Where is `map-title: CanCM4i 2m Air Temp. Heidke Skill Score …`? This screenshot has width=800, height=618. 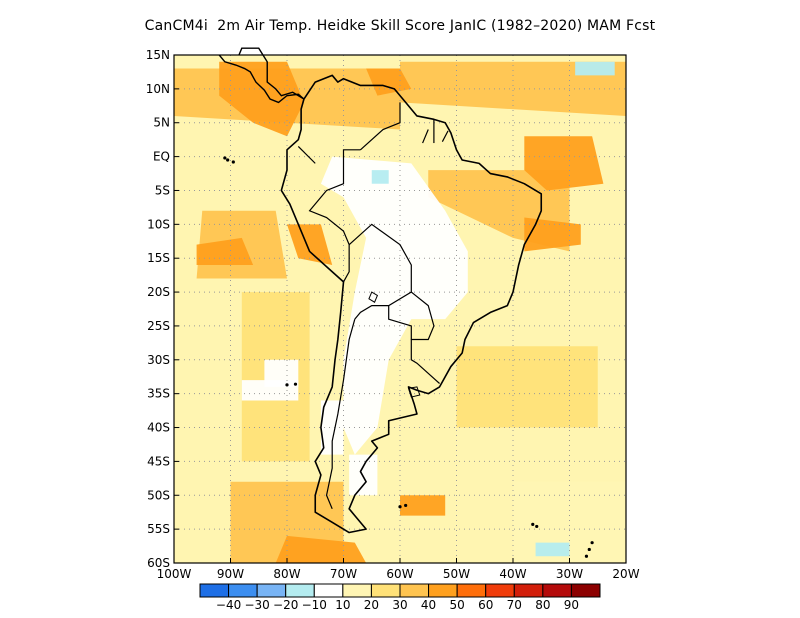
map-title: CanCM4i 2m Air Temp. Heidke Skill Score … is located at coordinates (400, 26).